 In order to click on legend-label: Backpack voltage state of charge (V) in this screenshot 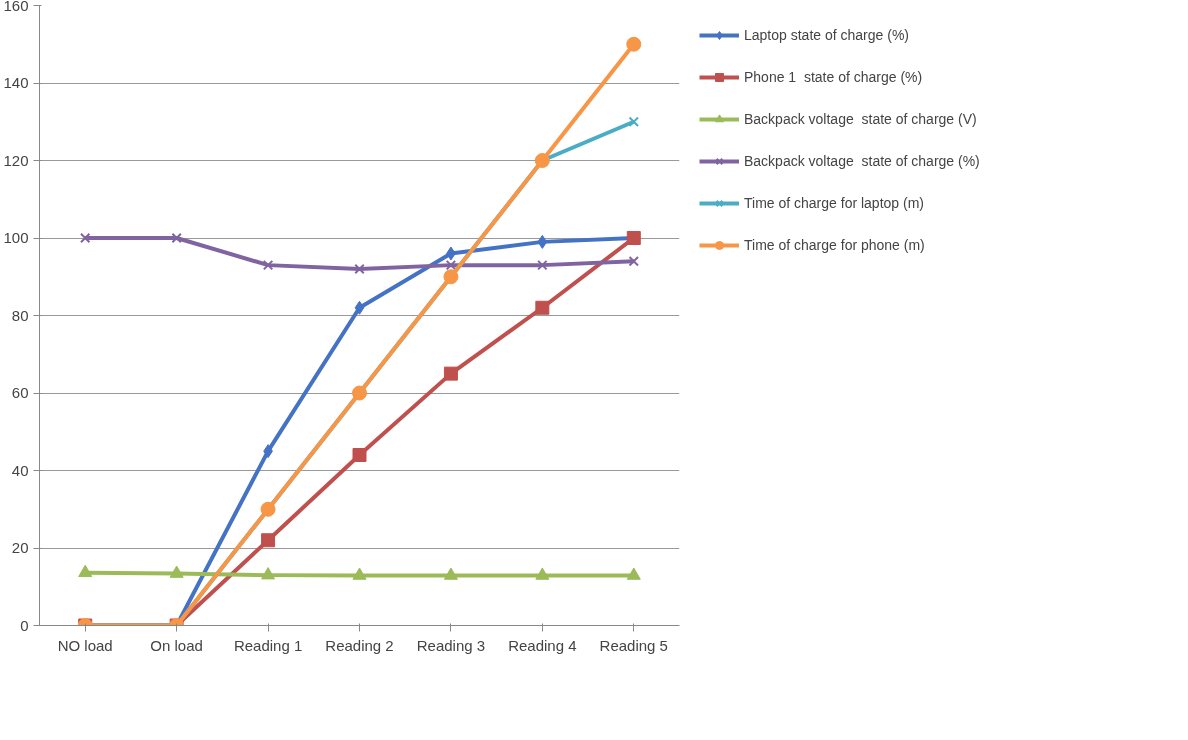, I will do `click(860, 119)`.